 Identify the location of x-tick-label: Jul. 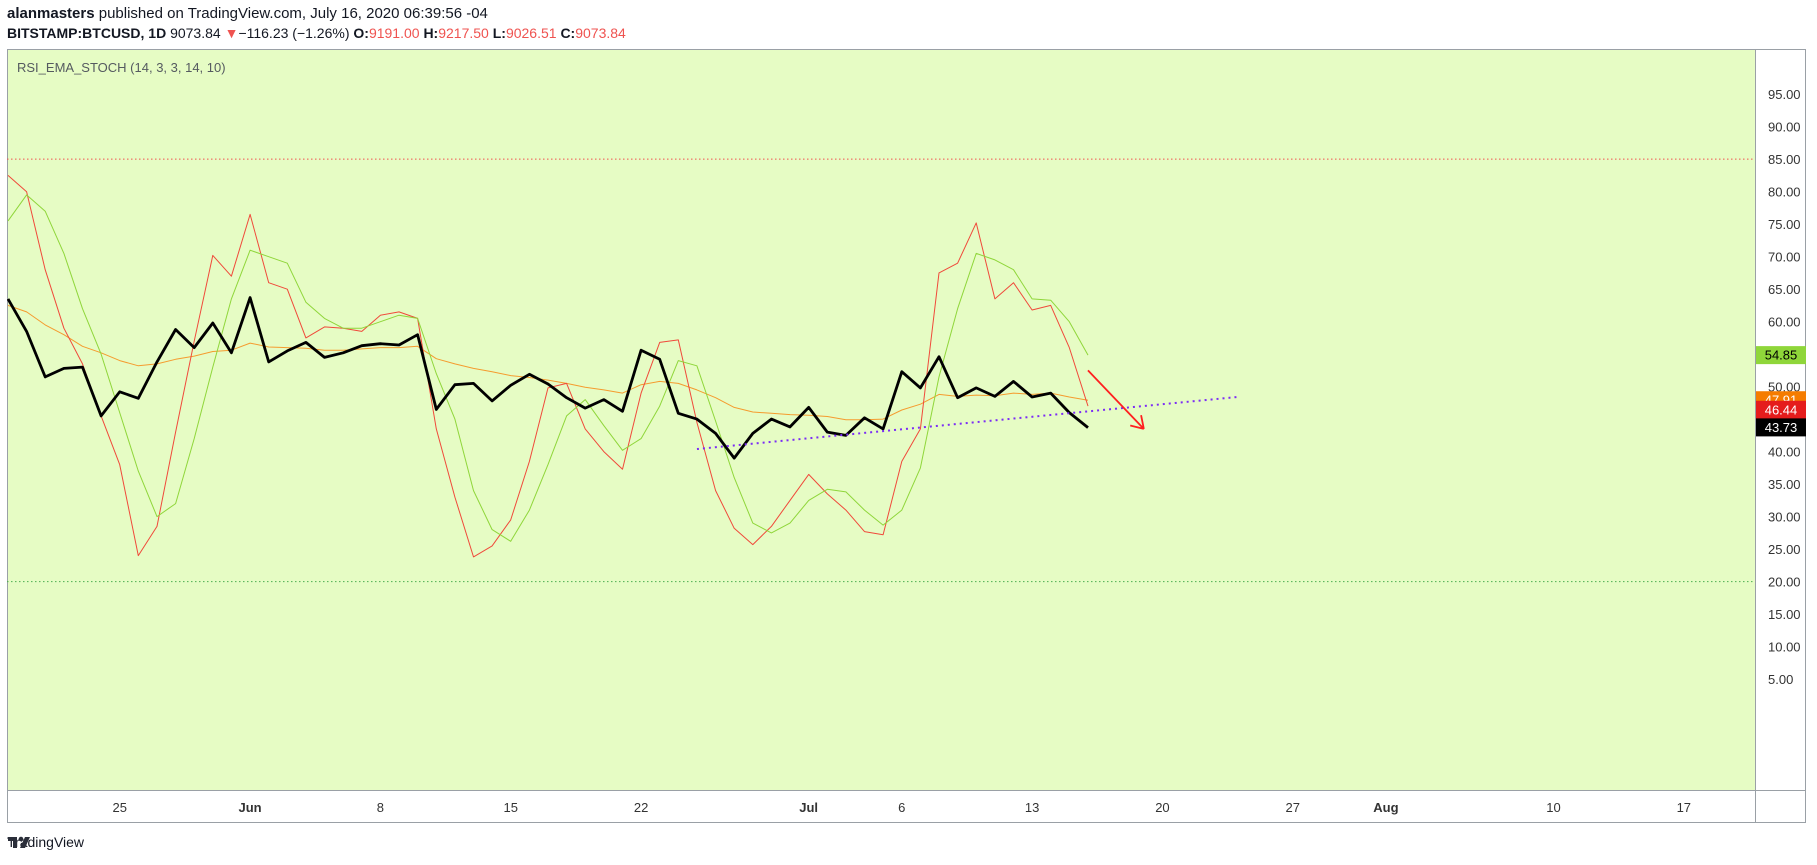
(808, 807).